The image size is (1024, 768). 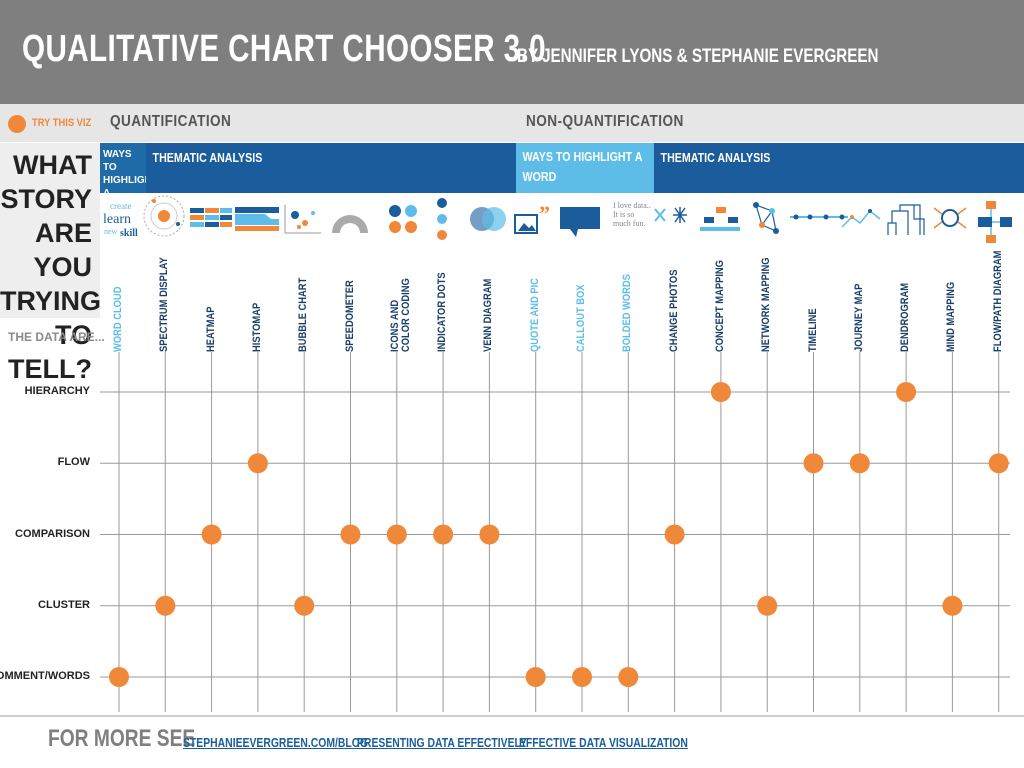 What do you see at coordinates (45, 676) in the screenshot?
I see `row-label: COMMENT/WORDS` at bounding box center [45, 676].